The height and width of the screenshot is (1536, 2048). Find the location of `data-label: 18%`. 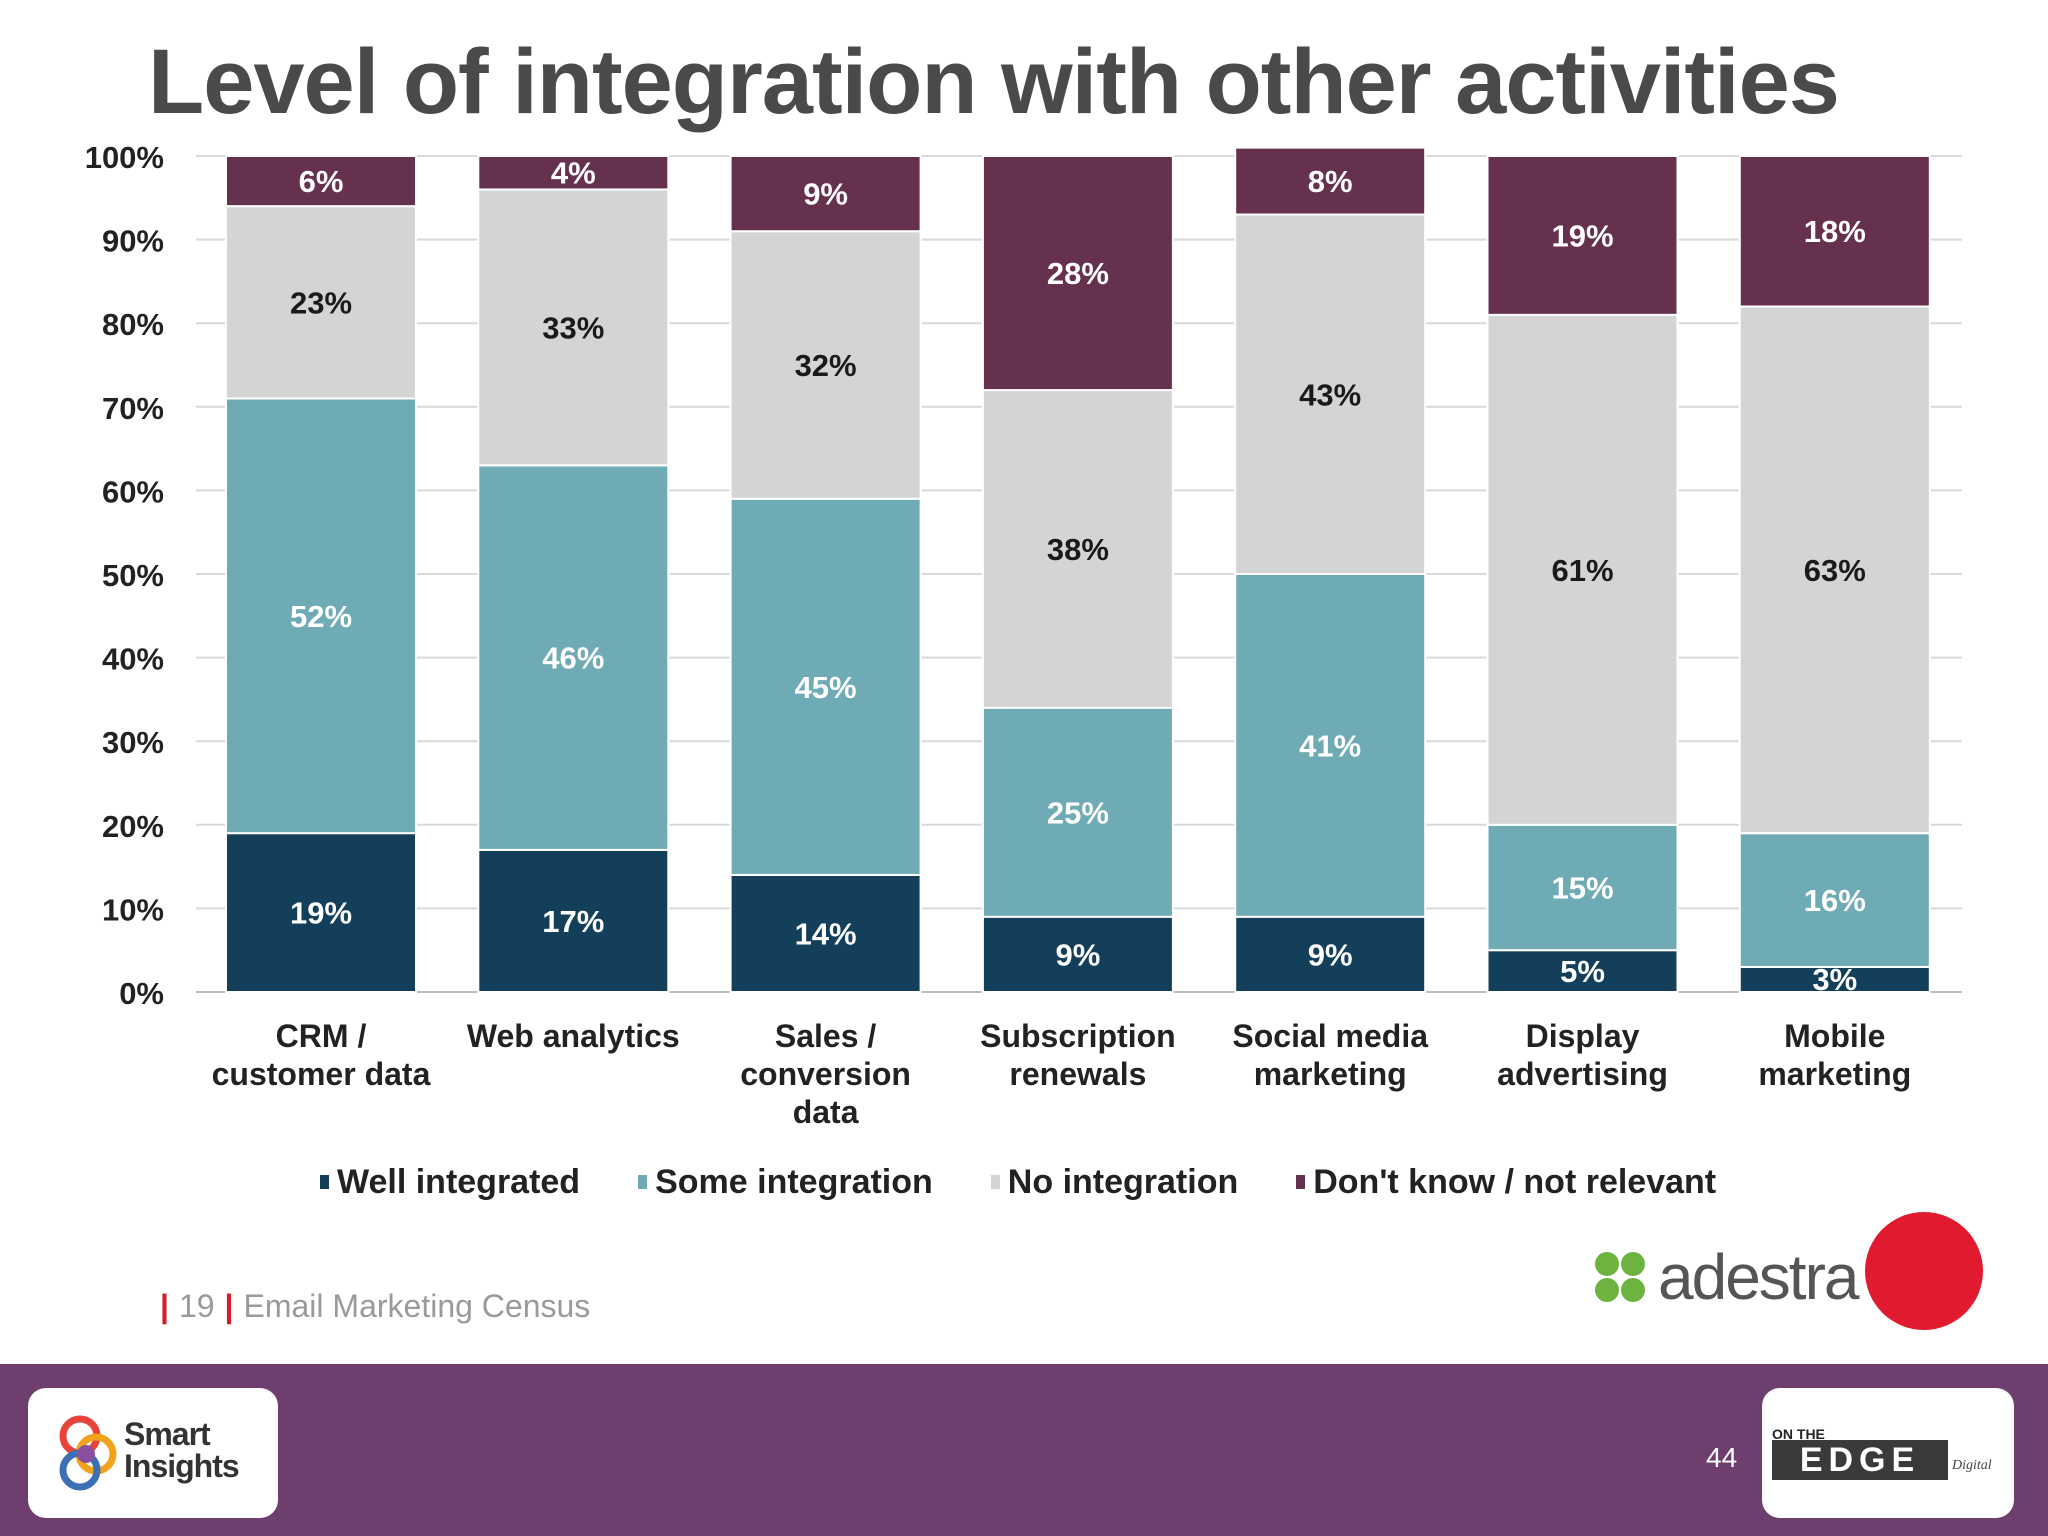

data-label: 18% is located at coordinates (1835, 231).